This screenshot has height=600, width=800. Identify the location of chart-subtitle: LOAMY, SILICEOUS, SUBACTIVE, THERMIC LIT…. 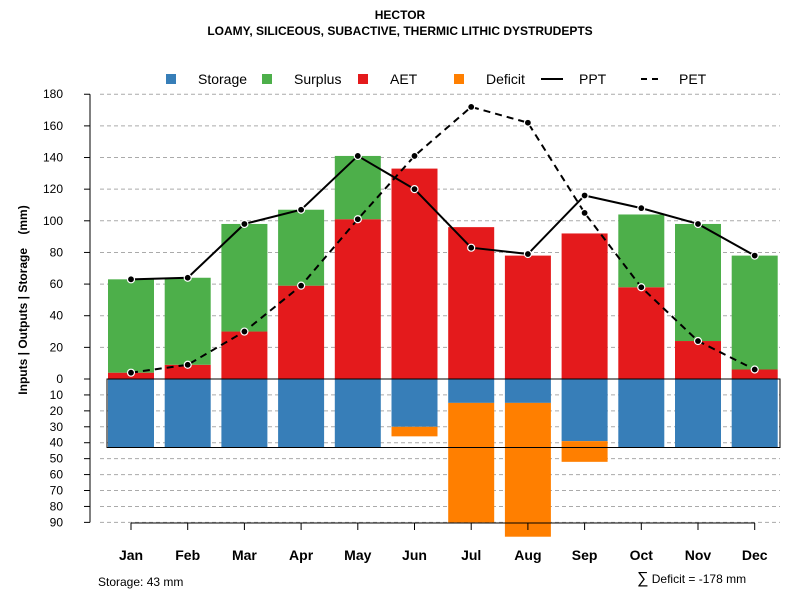
(400, 31).